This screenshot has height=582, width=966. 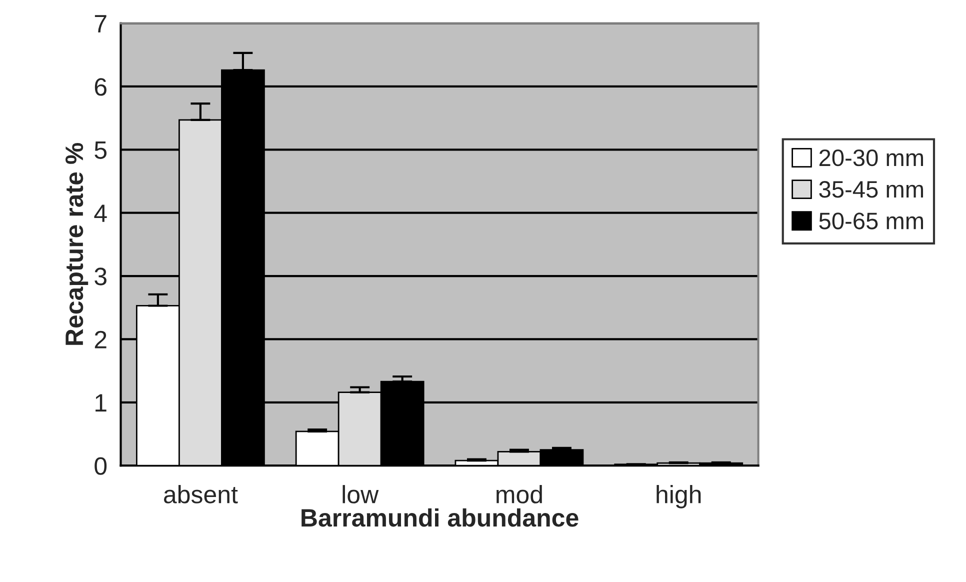 I want to click on y-tick-label: 1, so click(x=101, y=403).